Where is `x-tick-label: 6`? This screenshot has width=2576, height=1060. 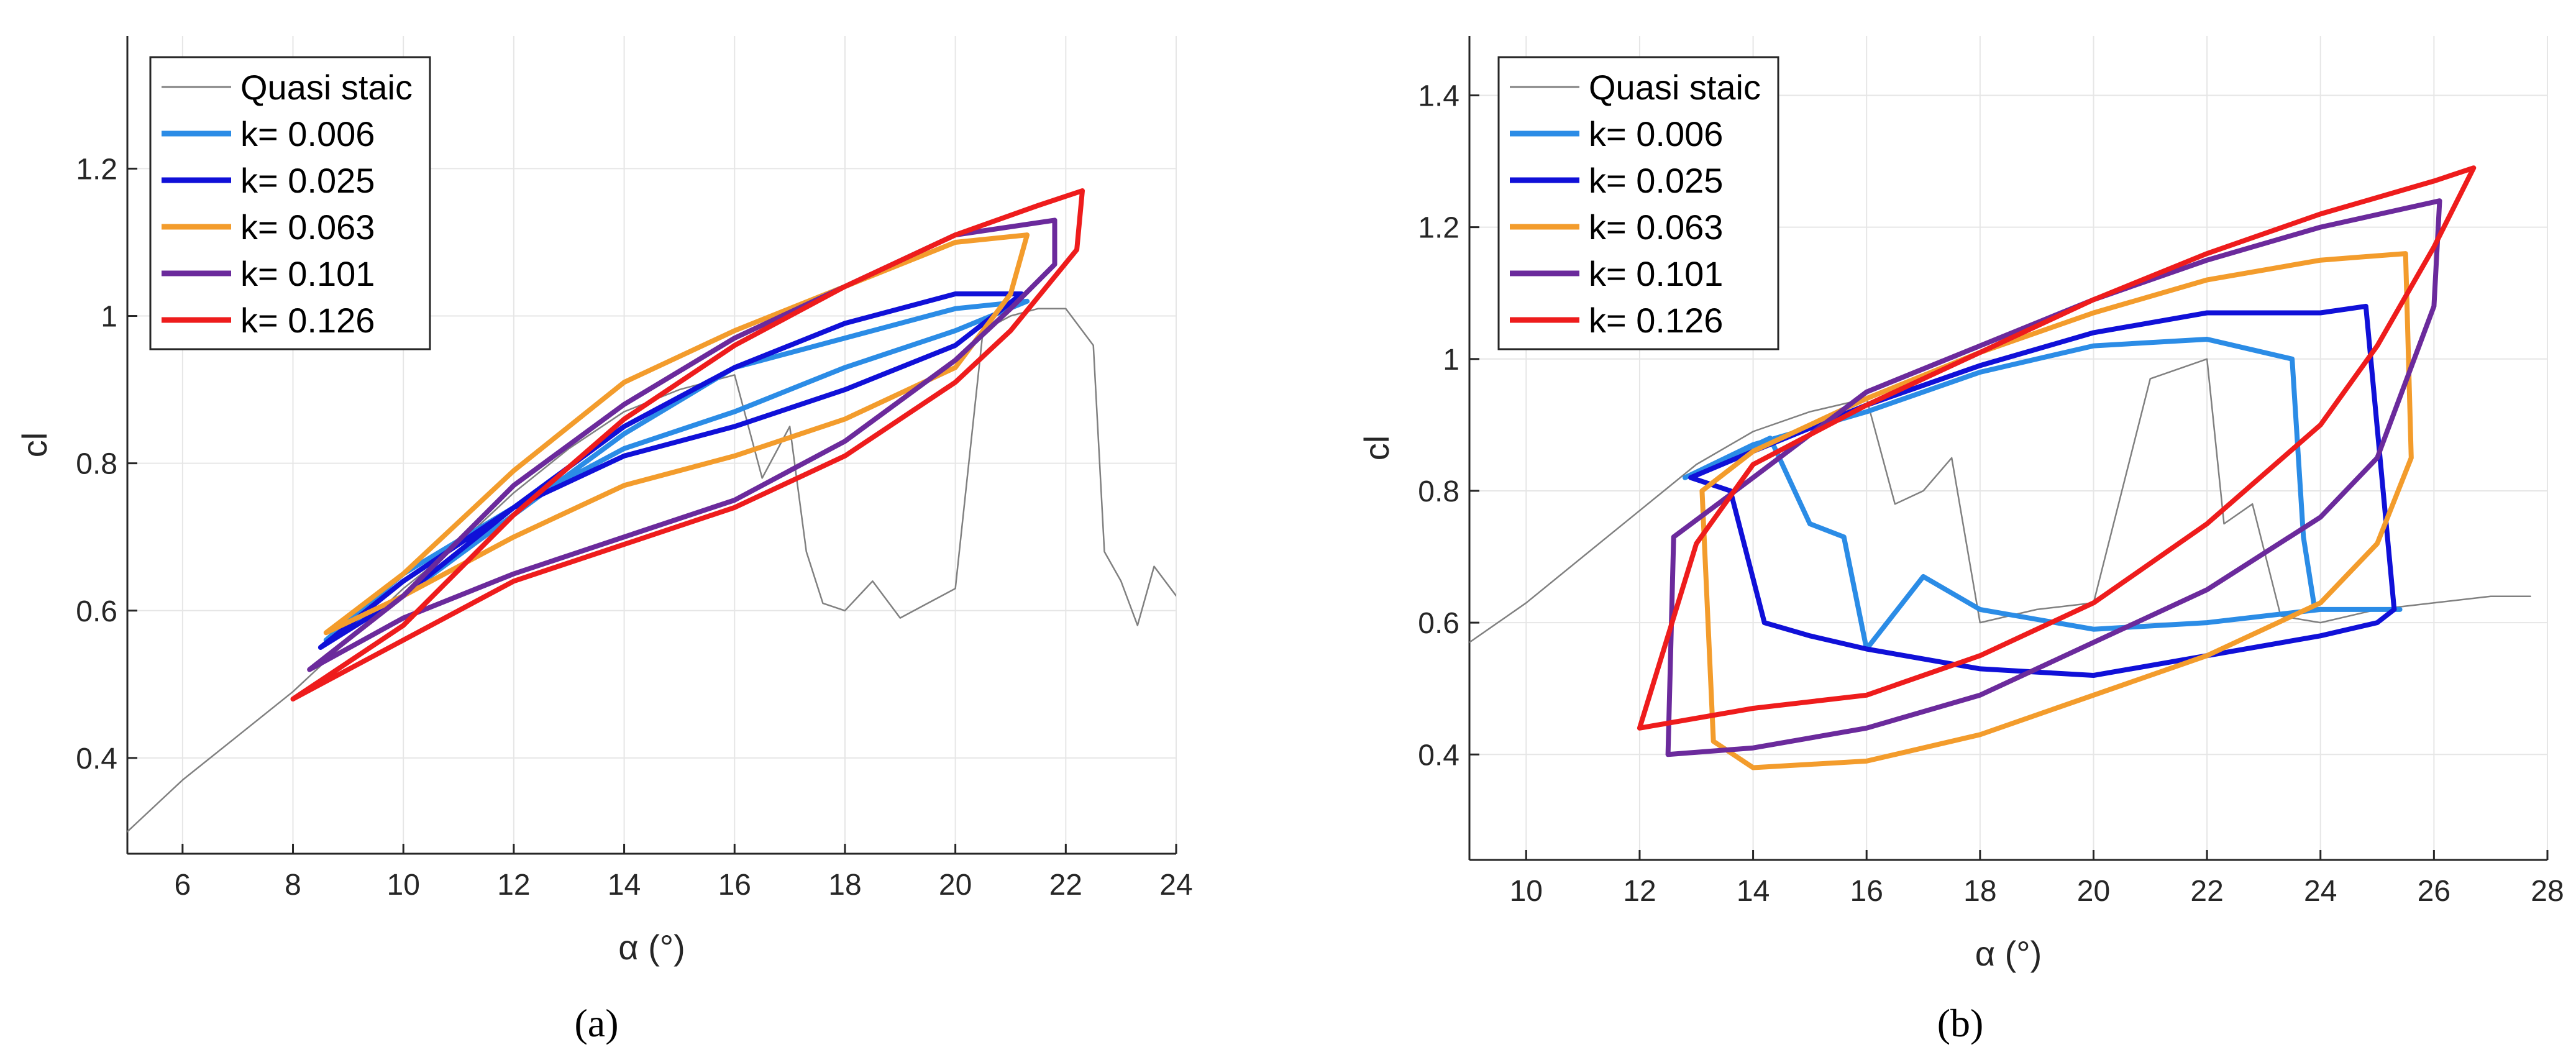 x-tick-label: 6 is located at coordinates (182, 885).